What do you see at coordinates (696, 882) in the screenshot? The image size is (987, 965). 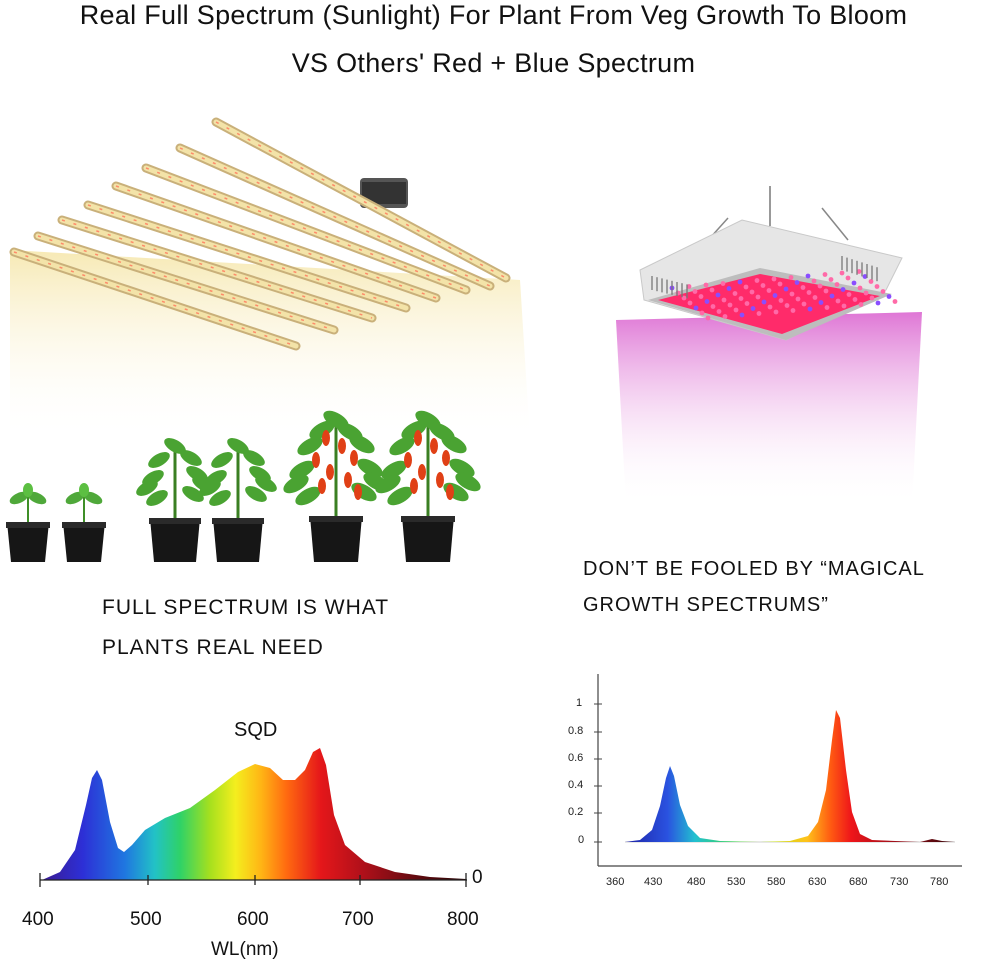 I see `x-tick-480: 480` at bounding box center [696, 882].